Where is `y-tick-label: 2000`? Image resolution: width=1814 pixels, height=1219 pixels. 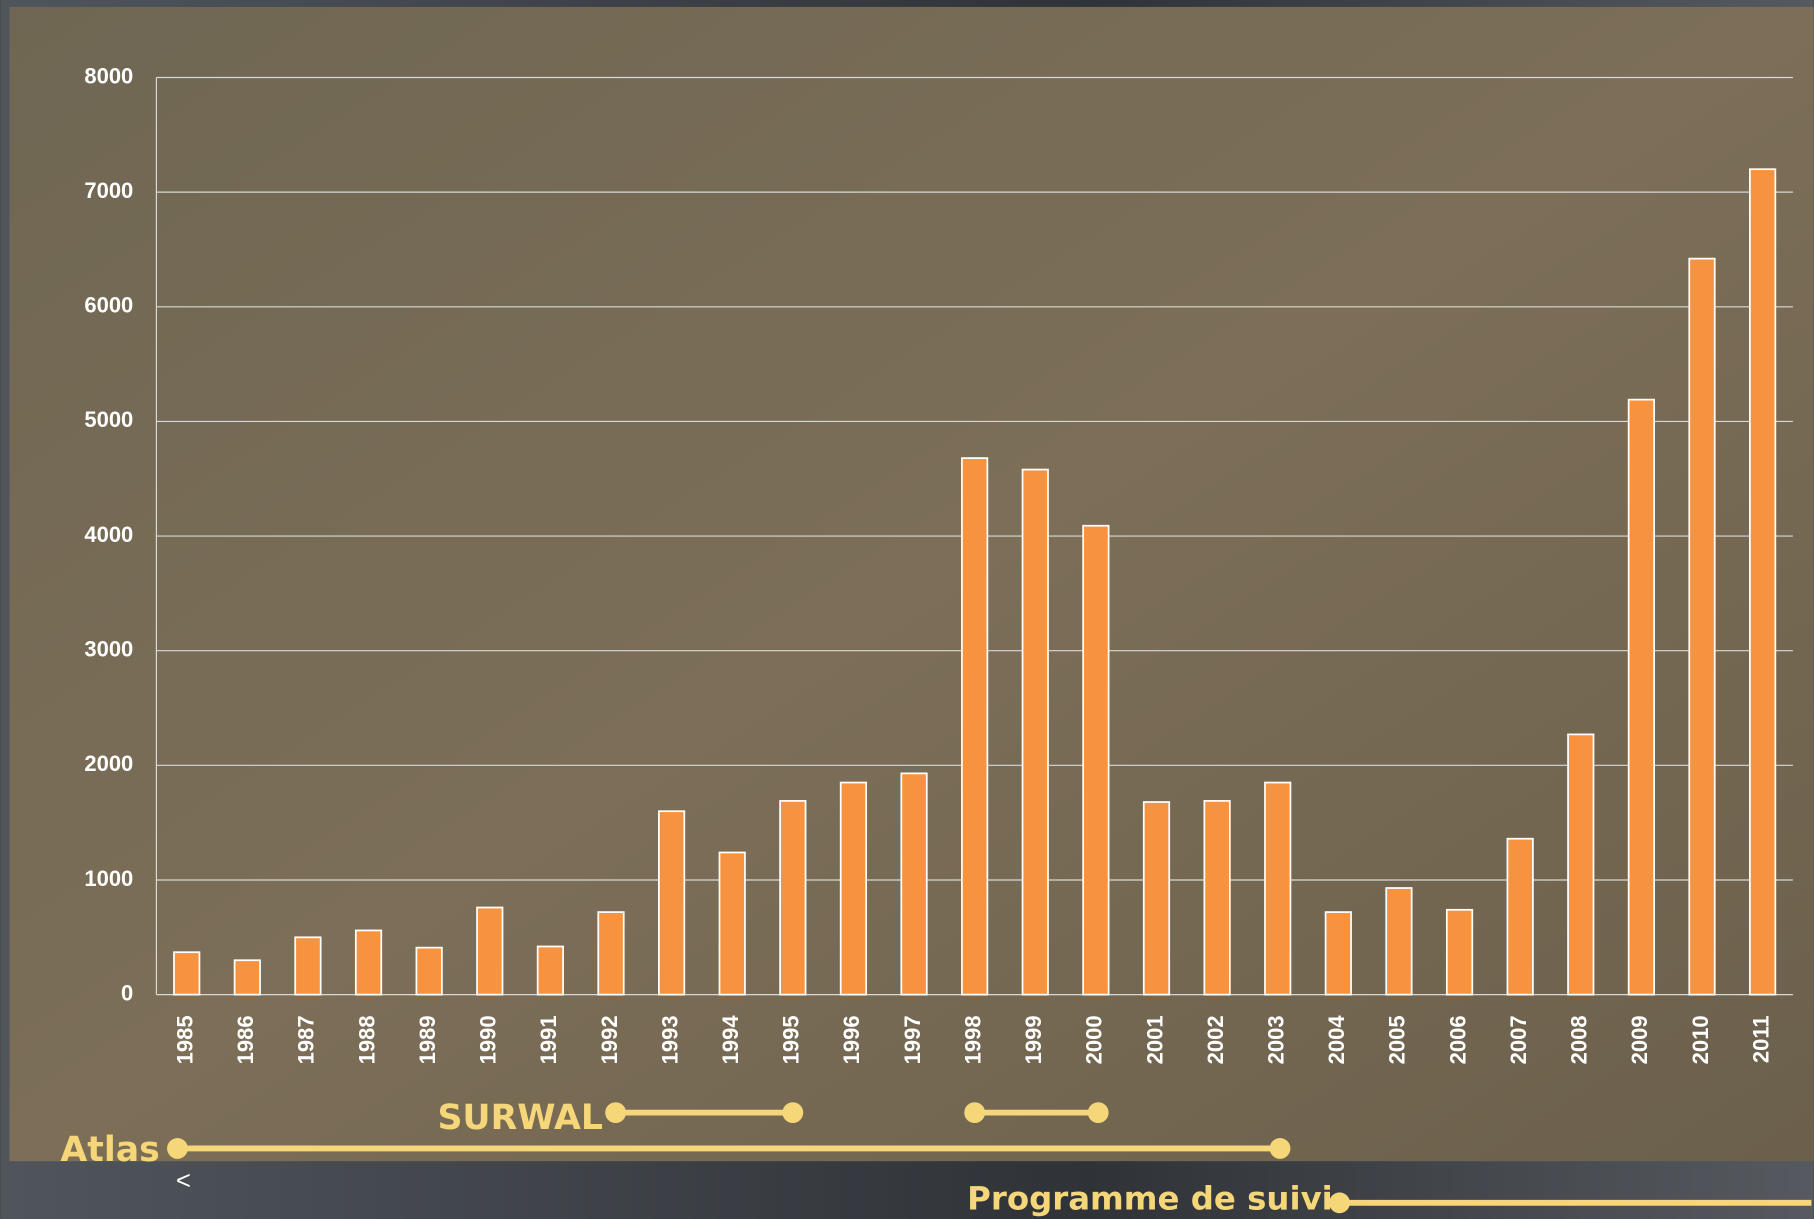 y-tick-label: 2000 is located at coordinates (108, 763).